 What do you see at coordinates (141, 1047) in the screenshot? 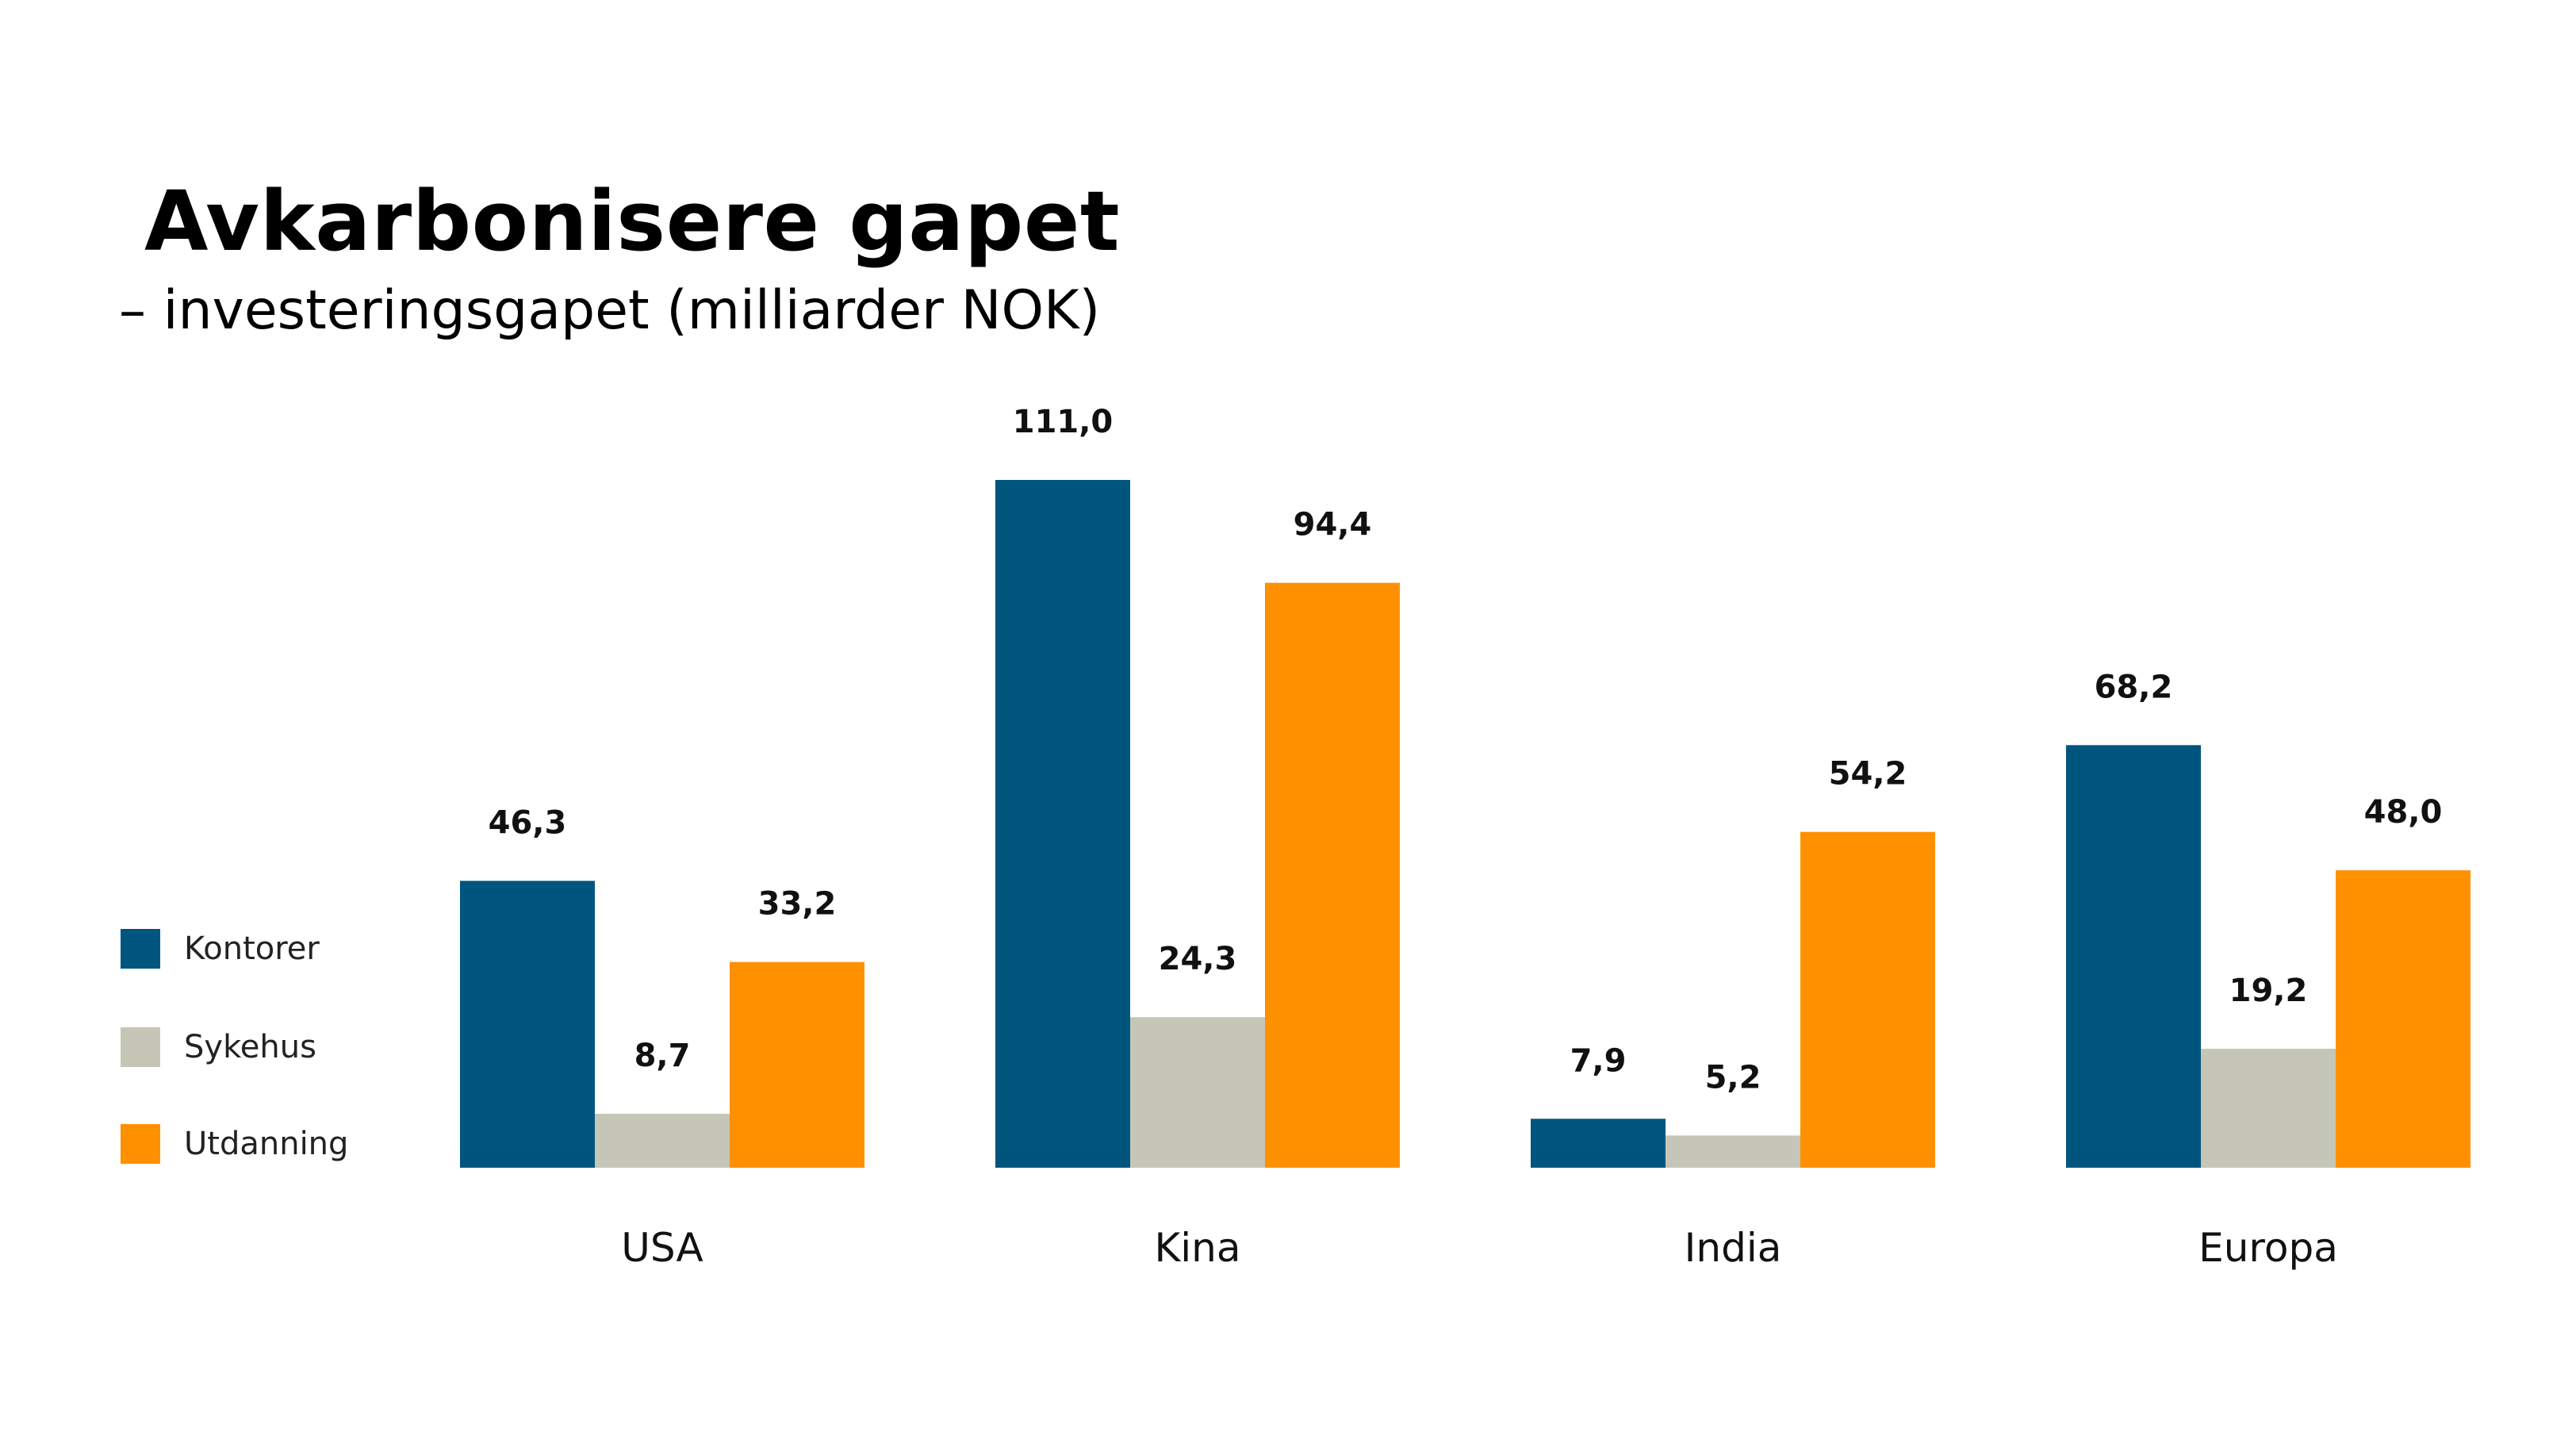
I see `legend-swatch-sykehus` at bounding box center [141, 1047].